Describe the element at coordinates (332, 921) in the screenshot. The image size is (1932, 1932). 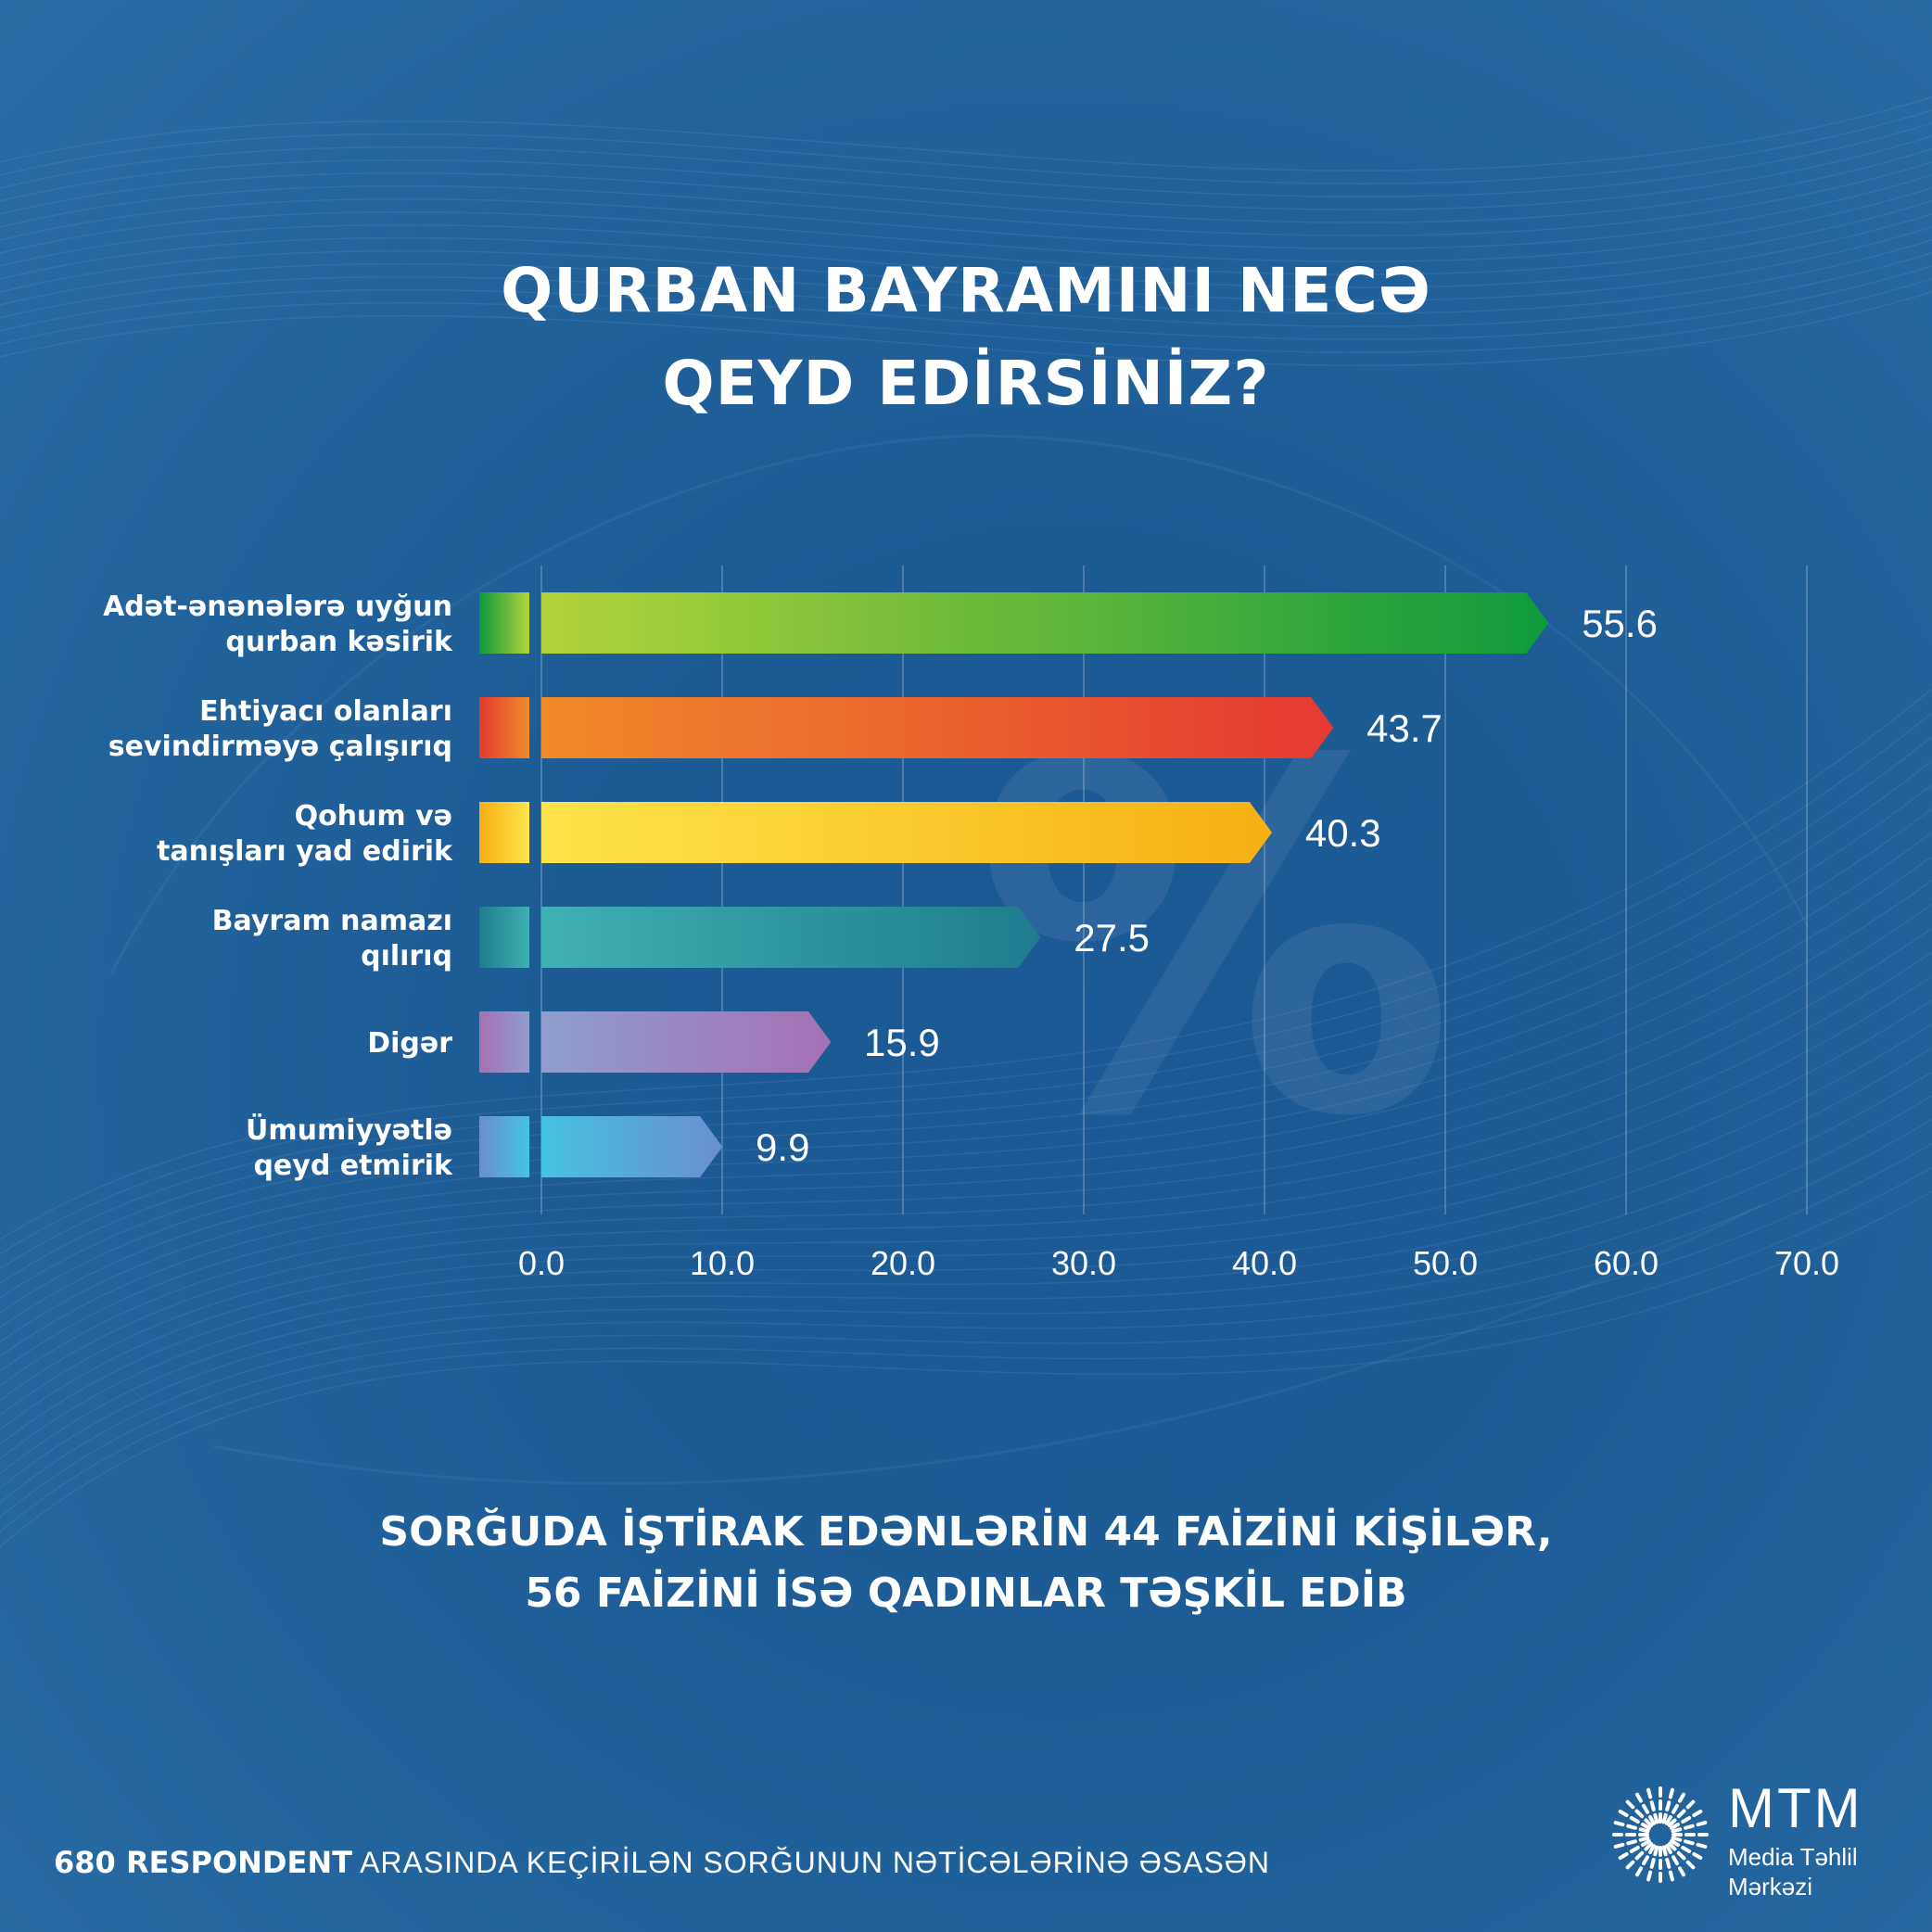
I see `category-label: Bayram namazı` at that location.